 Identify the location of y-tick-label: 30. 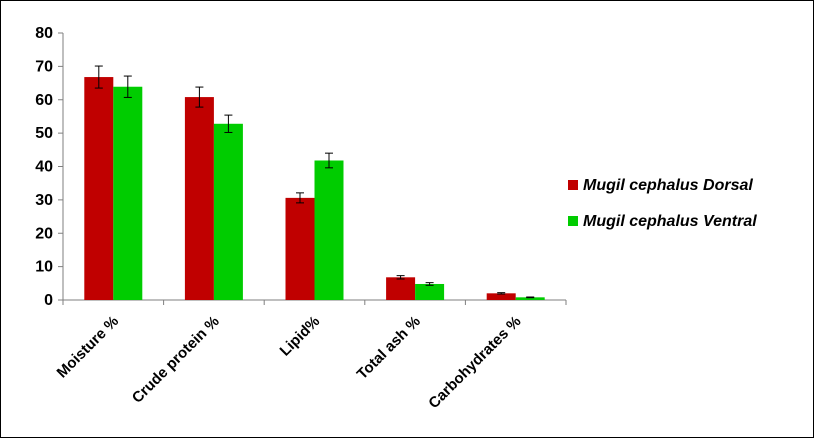
(44, 200).